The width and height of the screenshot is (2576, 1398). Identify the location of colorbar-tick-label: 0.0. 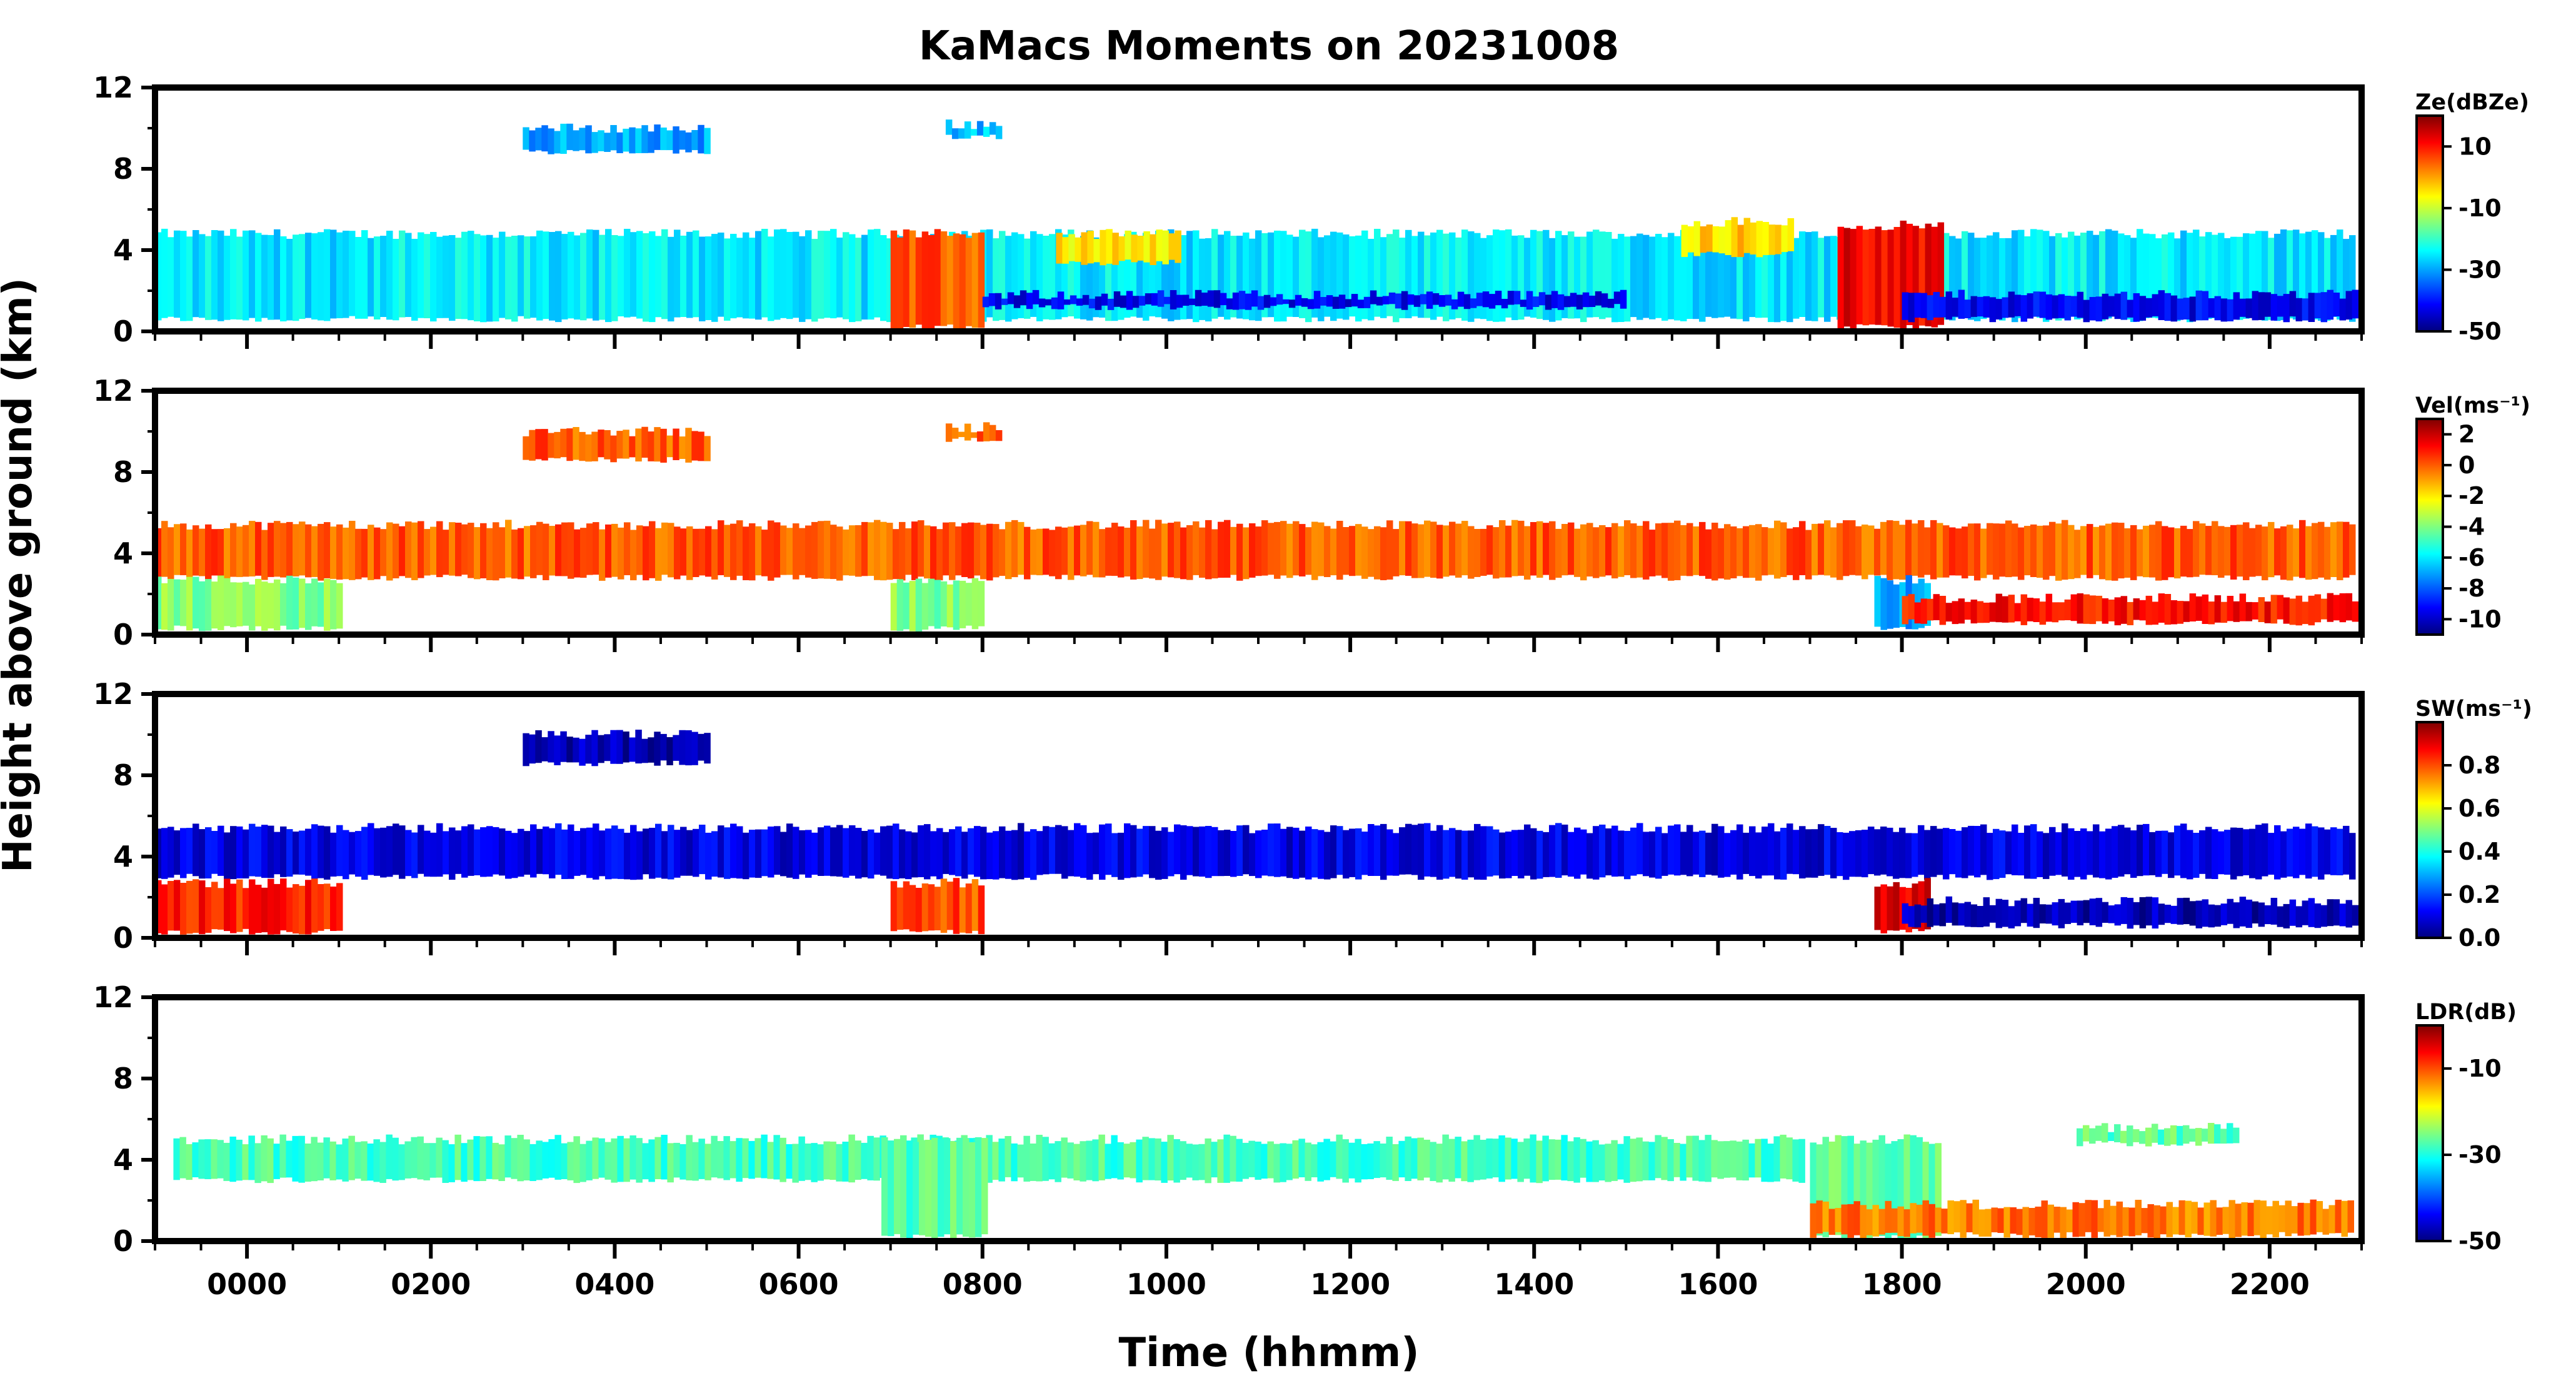
(2479, 938).